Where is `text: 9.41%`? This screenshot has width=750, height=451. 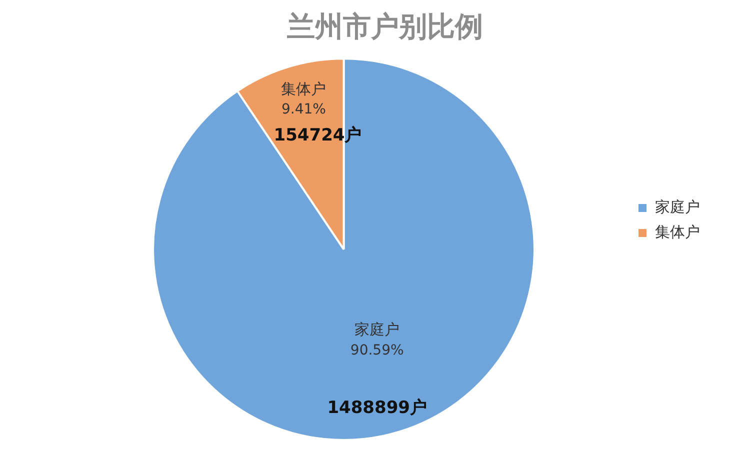 text: 9.41% is located at coordinates (303, 110).